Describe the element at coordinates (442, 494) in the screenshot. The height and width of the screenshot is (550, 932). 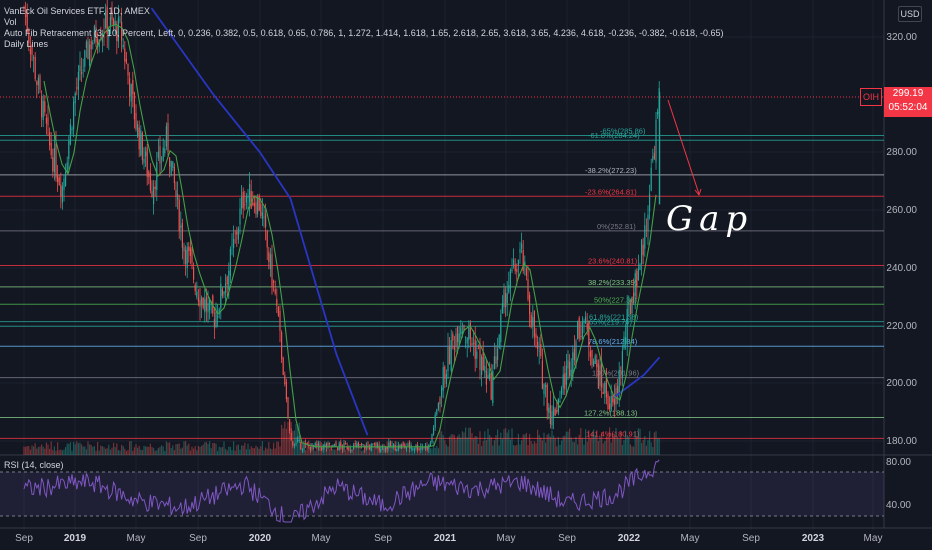
I see `rsi-band` at that location.